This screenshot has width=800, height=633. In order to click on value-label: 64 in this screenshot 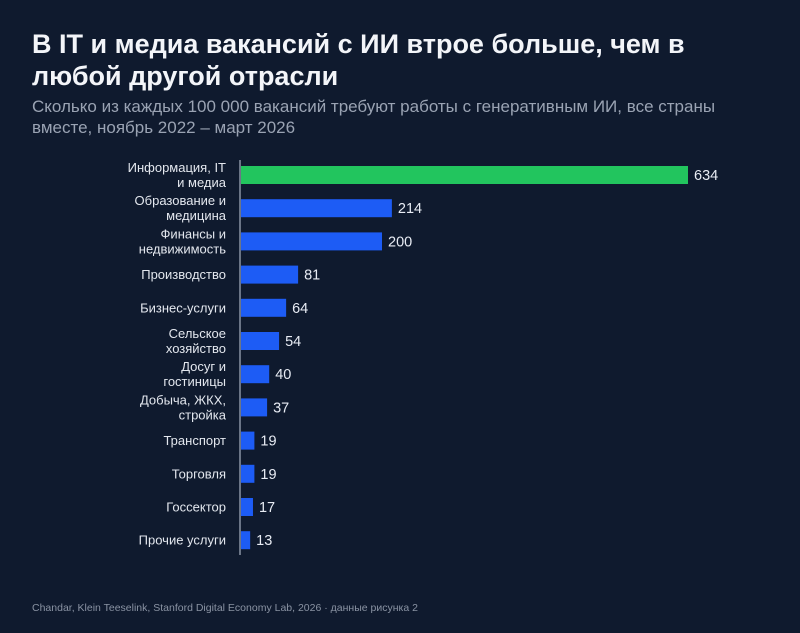, I will do `click(300, 309)`.